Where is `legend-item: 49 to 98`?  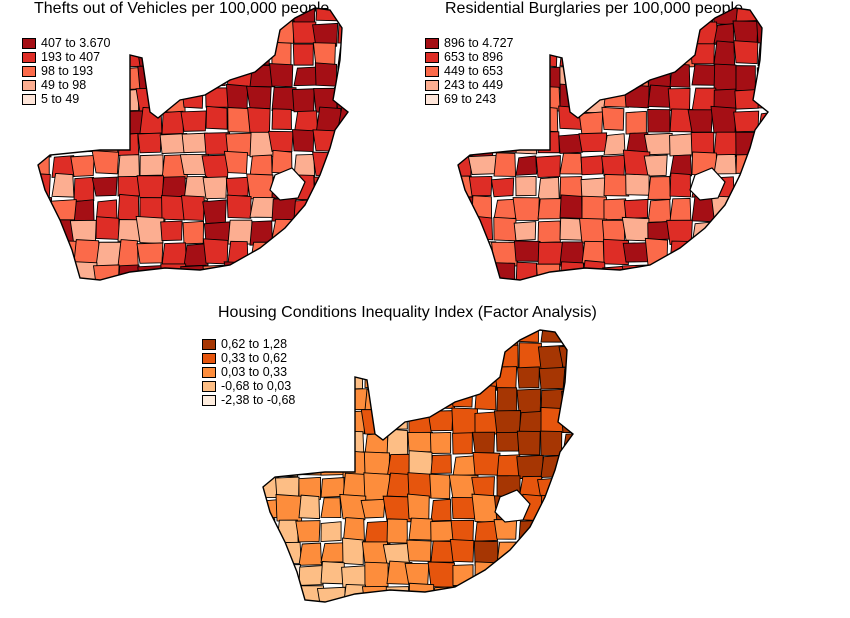
legend-item: 49 to 98 is located at coordinates (66, 85).